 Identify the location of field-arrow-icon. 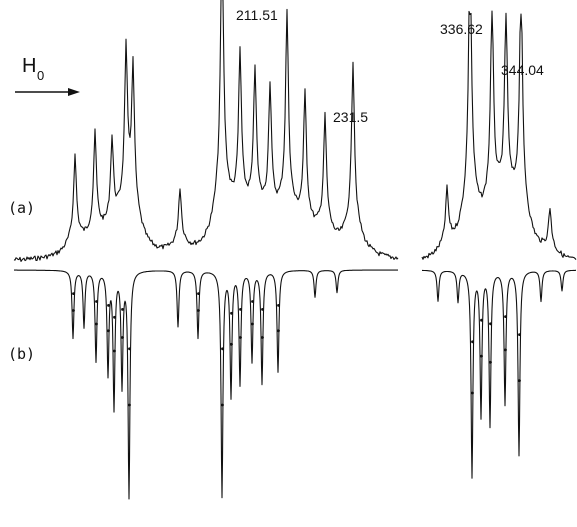
(74, 92).